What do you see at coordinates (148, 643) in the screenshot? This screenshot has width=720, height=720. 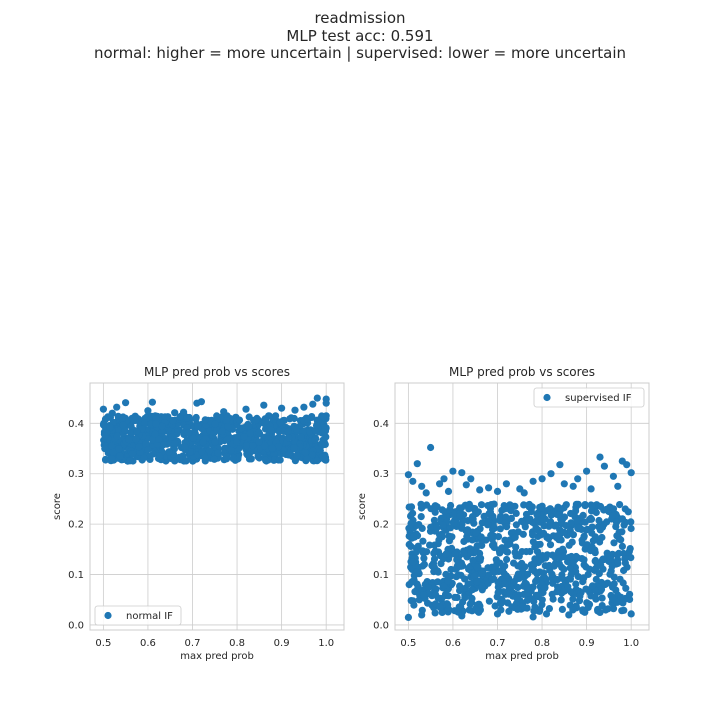 I see `x-tick-label: 0.6` at bounding box center [148, 643].